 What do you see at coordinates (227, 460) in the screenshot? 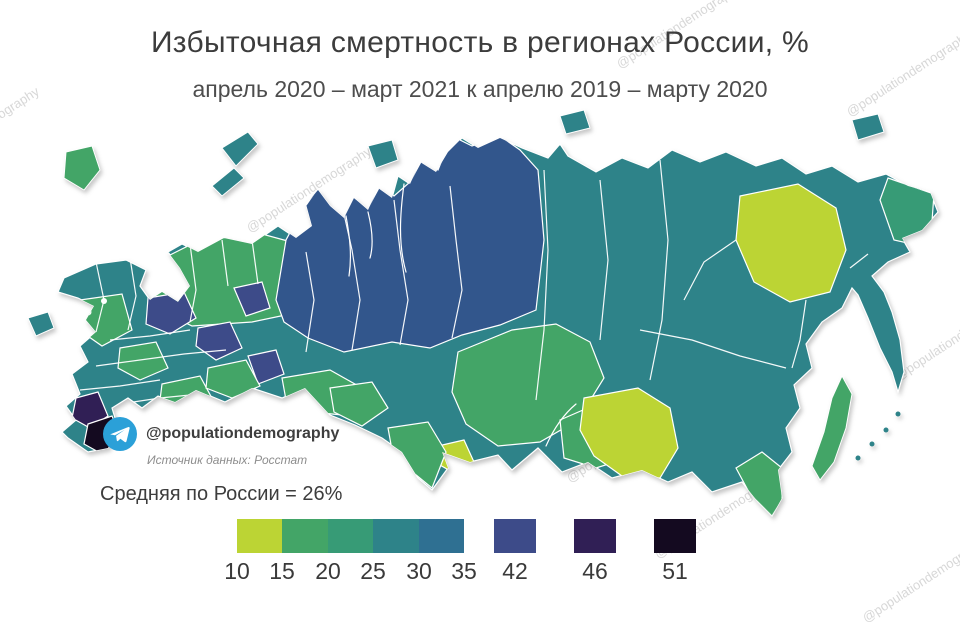
I see `data-source: Источник данных: Росстат` at bounding box center [227, 460].